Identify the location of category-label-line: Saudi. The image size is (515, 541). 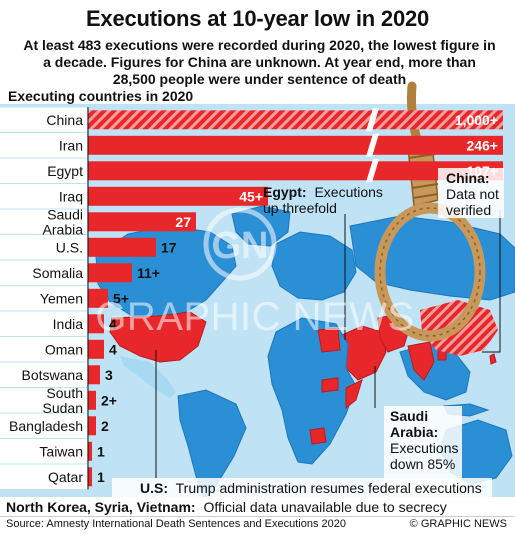
(65, 214).